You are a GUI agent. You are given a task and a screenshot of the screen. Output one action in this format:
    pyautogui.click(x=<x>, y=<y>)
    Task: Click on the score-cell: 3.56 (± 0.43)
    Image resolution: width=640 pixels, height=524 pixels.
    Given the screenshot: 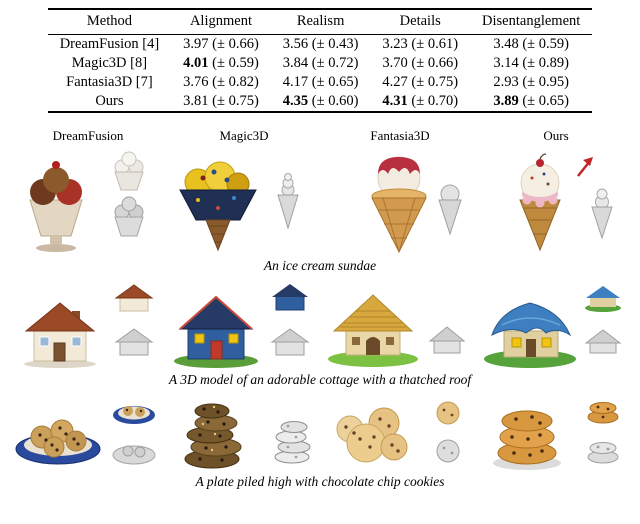 What is the action you would take?
    pyautogui.click(x=320, y=44)
    